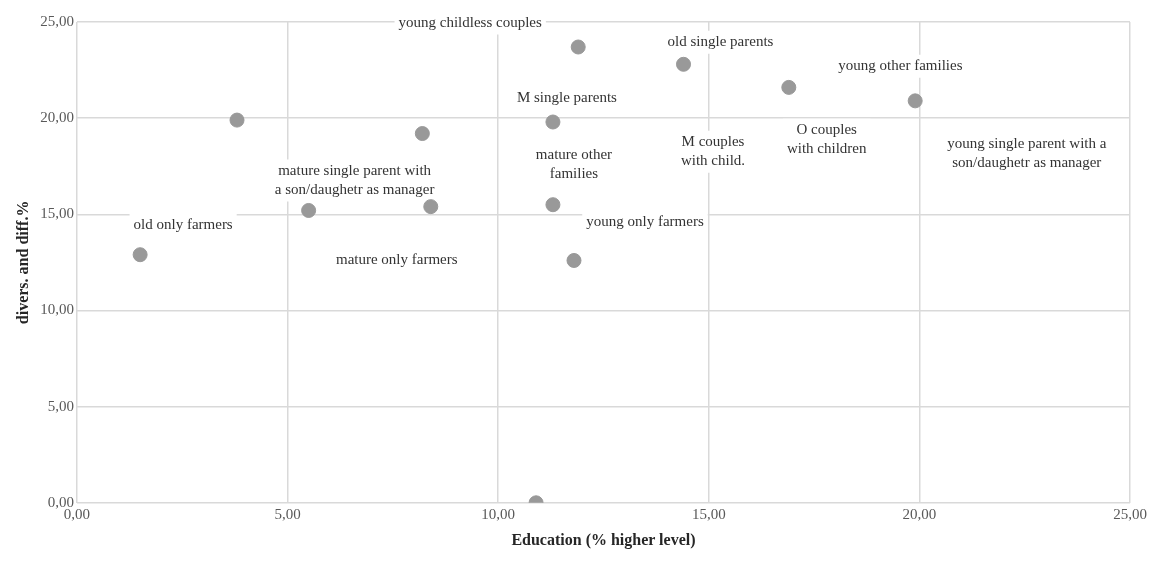 The height and width of the screenshot is (562, 1155). What do you see at coordinates (354, 179) in the screenshot?
I see `annotation: mature single parent with a son/daughetr as manager` at bounding box center [354, 179].